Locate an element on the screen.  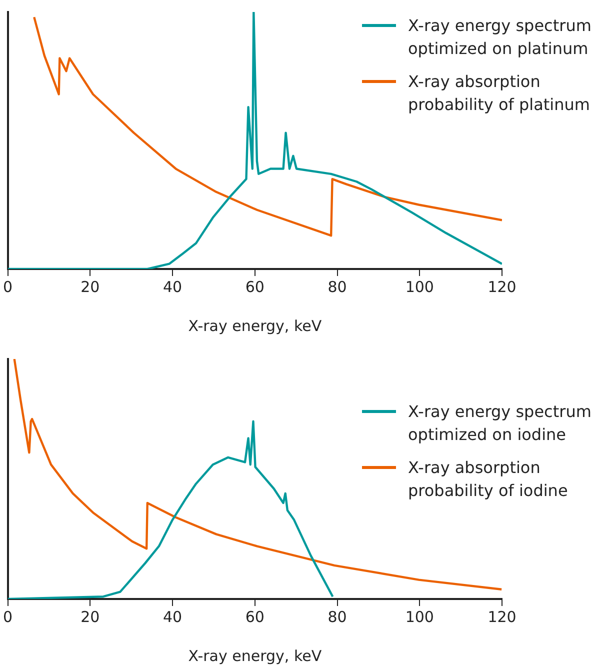
legend-label: X-ray energy spectrum optimized on iodine is located at coordinates (500, 423).